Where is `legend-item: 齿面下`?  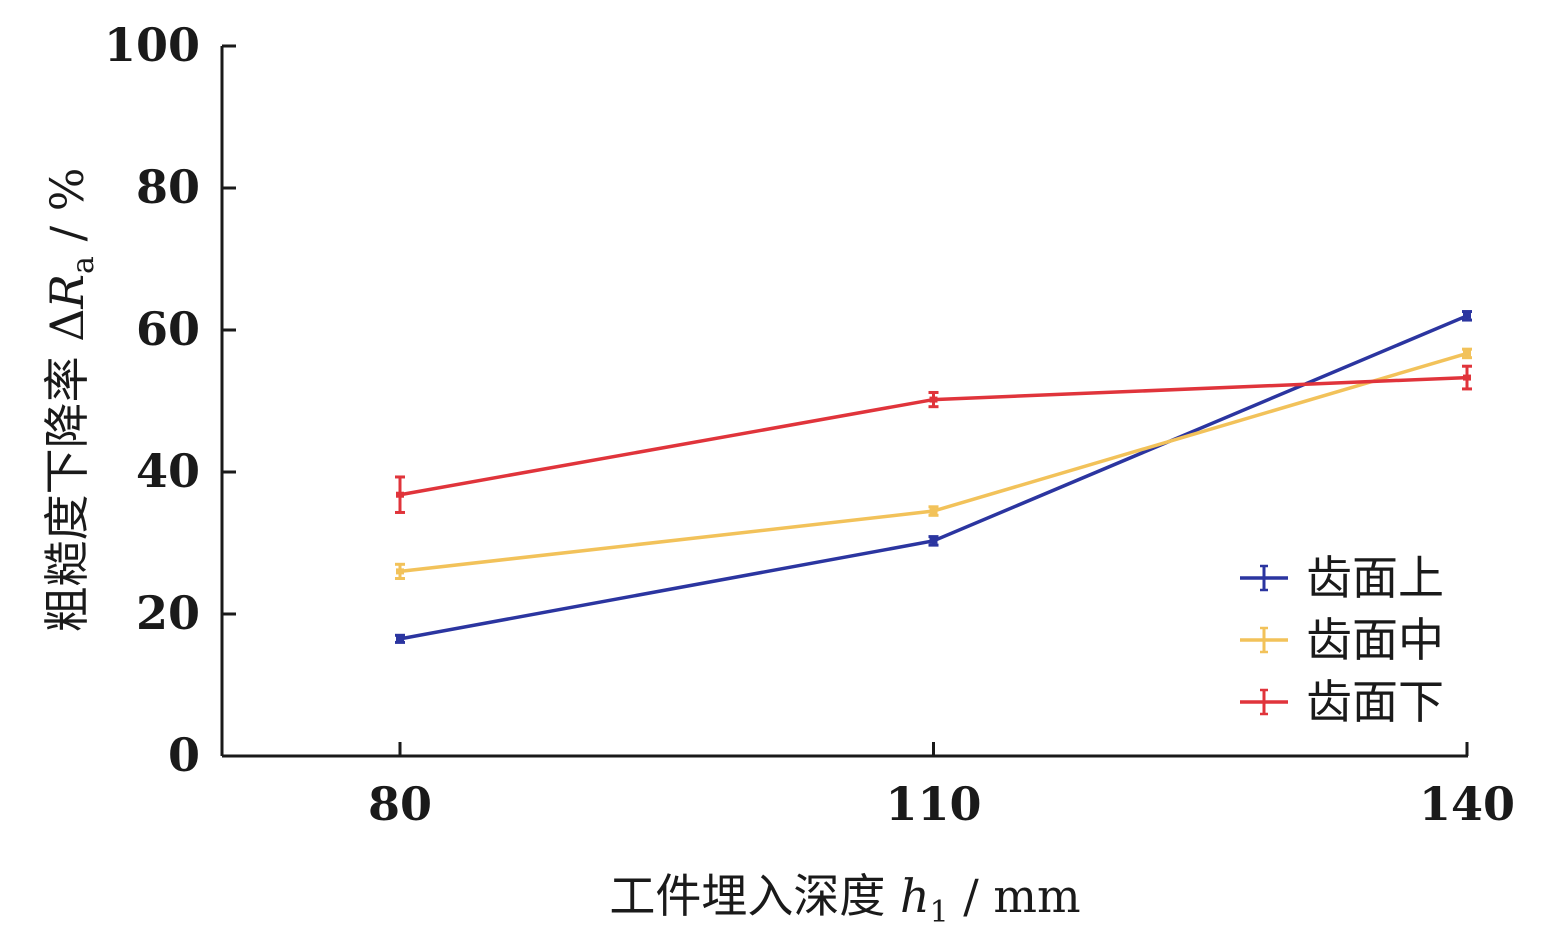
legend-item: 齿面下 is located at coordinates (1342, 702).